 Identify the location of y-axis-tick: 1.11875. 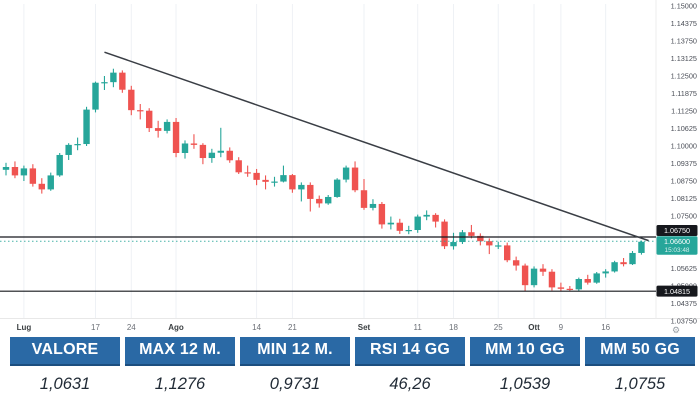
(684, 93).